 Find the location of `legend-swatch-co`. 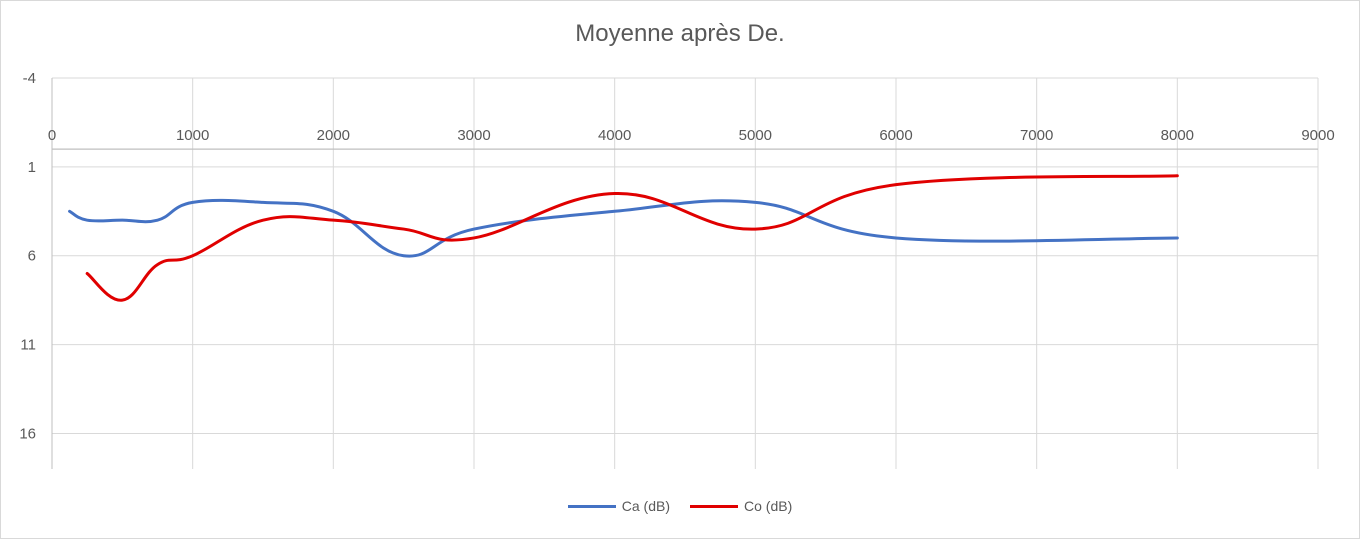

legend-swatch-co is located at coordinates (714, 506).